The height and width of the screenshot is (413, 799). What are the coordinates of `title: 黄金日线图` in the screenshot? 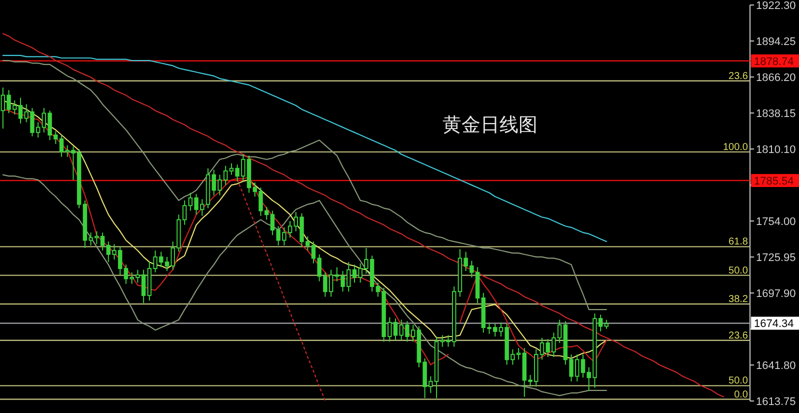 It's located at (490, 125).